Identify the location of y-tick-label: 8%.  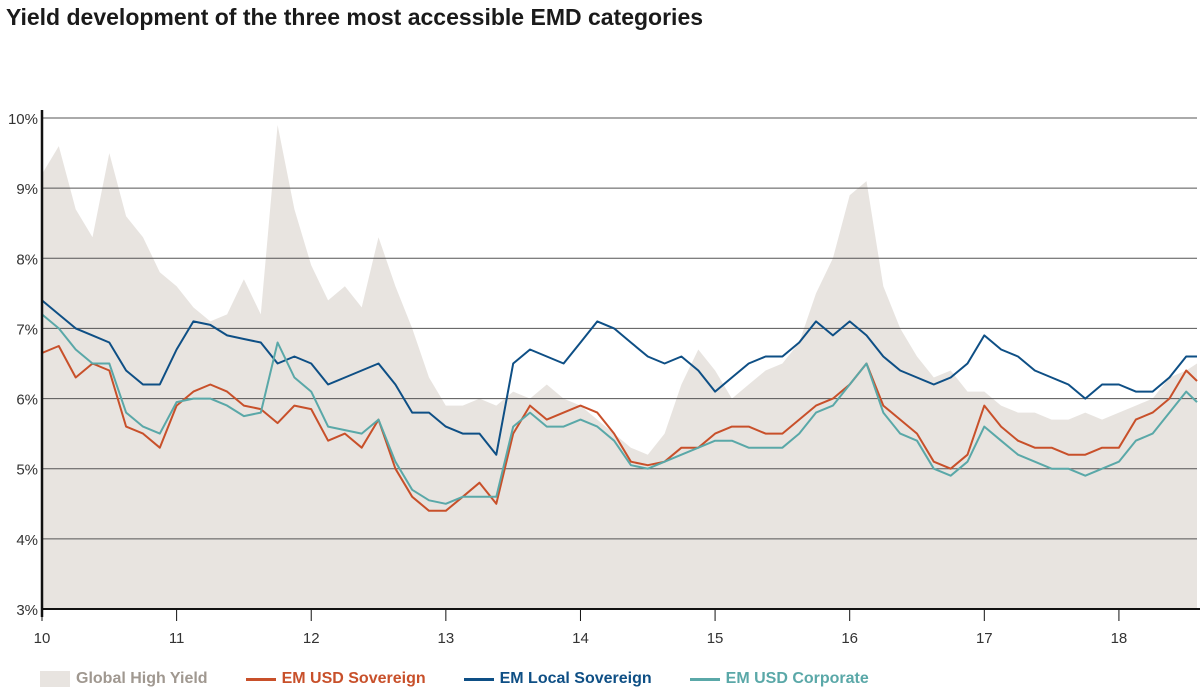
(27, 259).